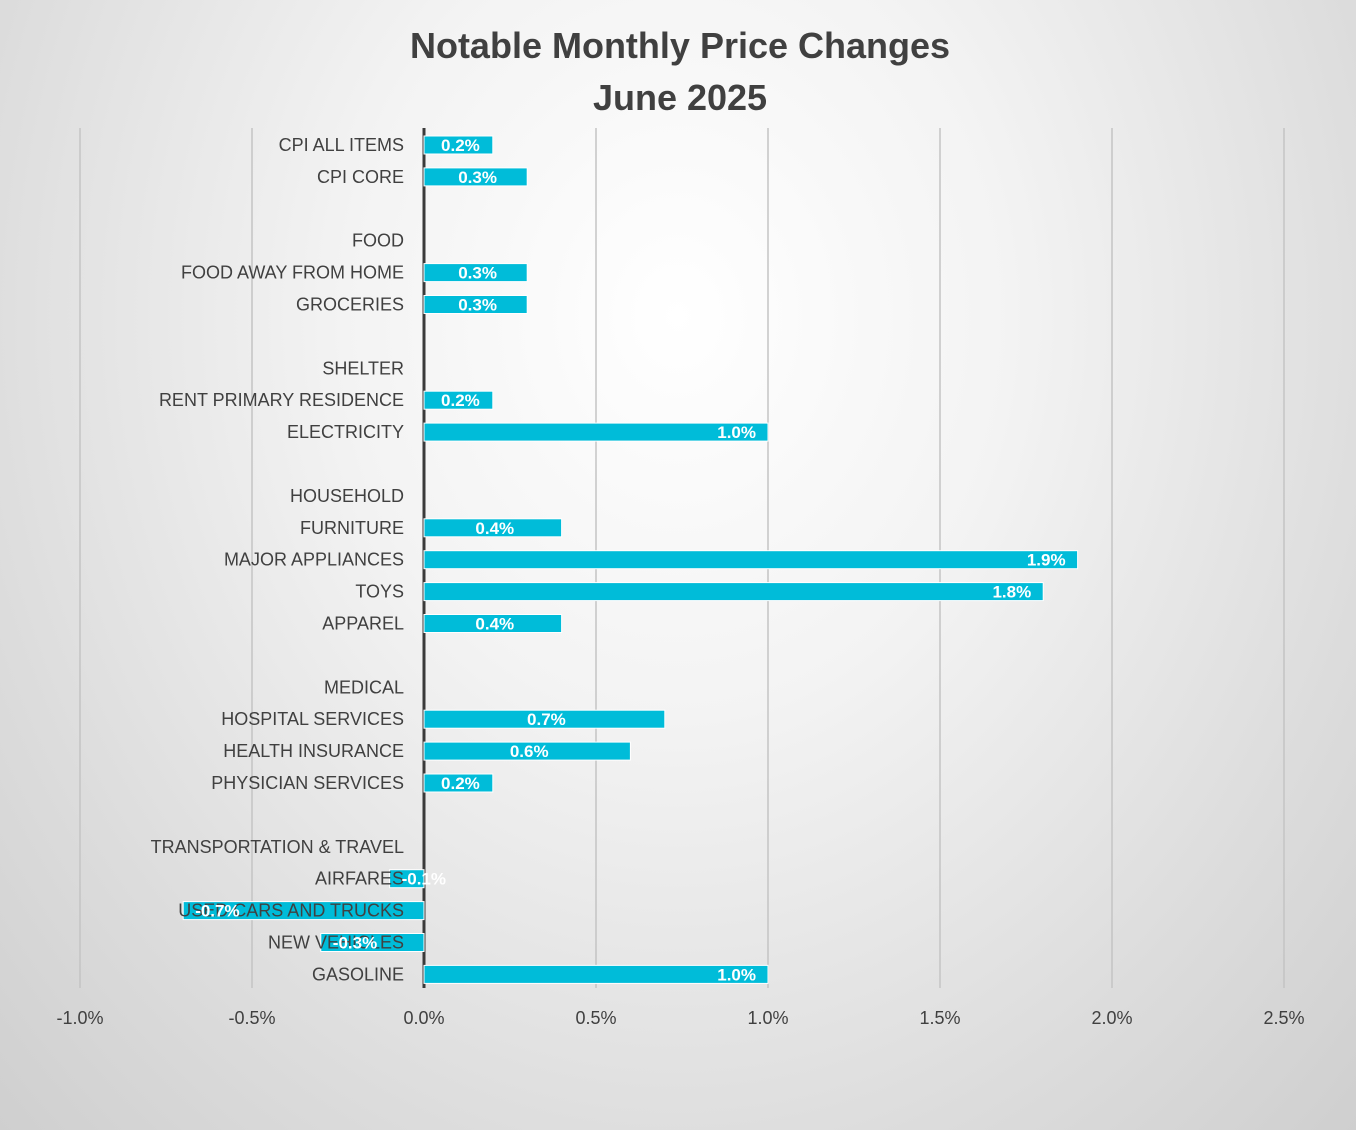 This screenshot has height=1130, width=1356. I want to click on category-label: ELECTRICITY, so click(345, 432).